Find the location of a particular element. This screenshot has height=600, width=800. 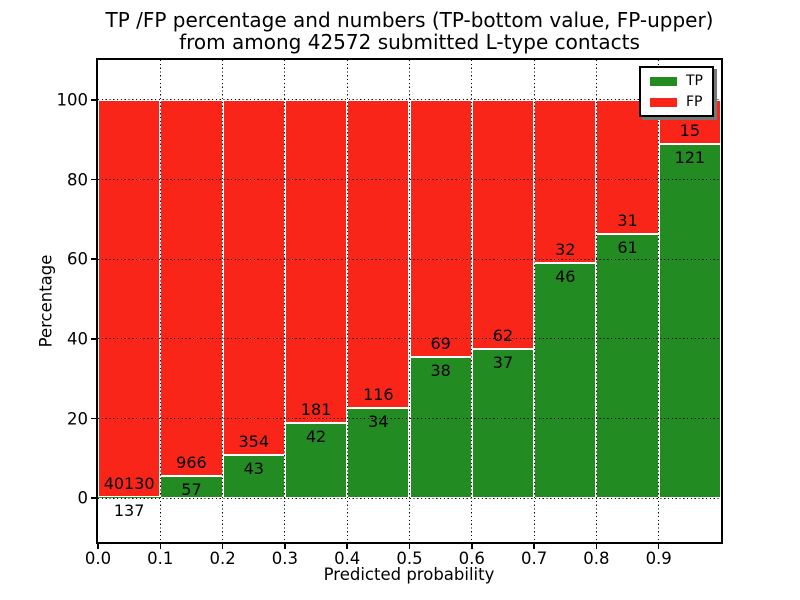

gridline-x-0.2 is located at coordinates (223, 301).